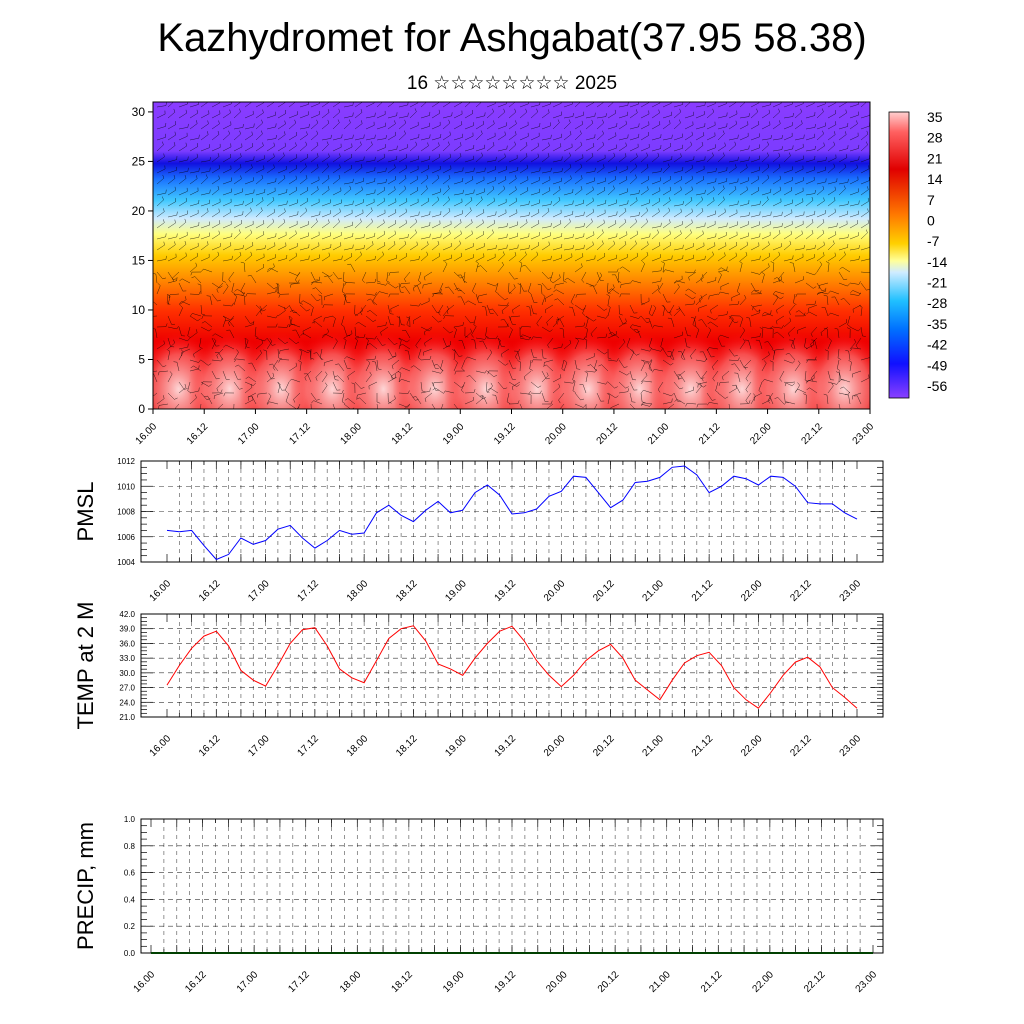 This screenshot has height=1024, width=1024. What do you see at coordinates (899, 255) in the screenshot?
I see `colorbar-bar` at bounding box center [899, 255].